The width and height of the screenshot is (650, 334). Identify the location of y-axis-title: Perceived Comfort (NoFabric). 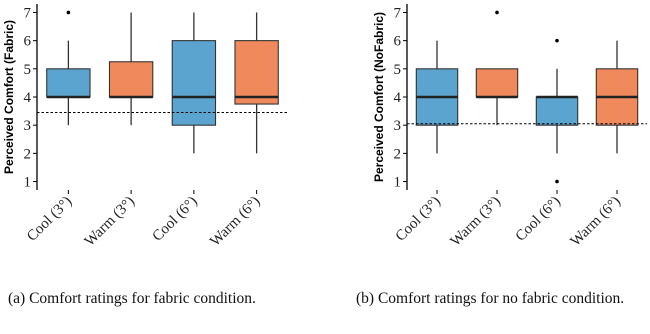
(379, 97).